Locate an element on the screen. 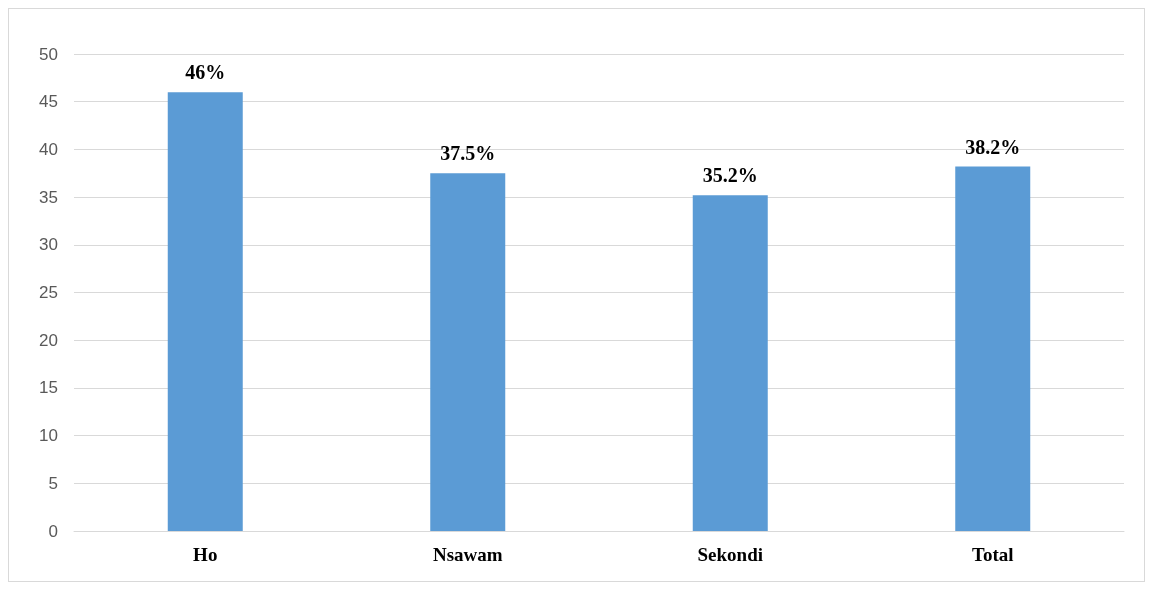  data-label: 35.2% is located at coordinates (730, 175).